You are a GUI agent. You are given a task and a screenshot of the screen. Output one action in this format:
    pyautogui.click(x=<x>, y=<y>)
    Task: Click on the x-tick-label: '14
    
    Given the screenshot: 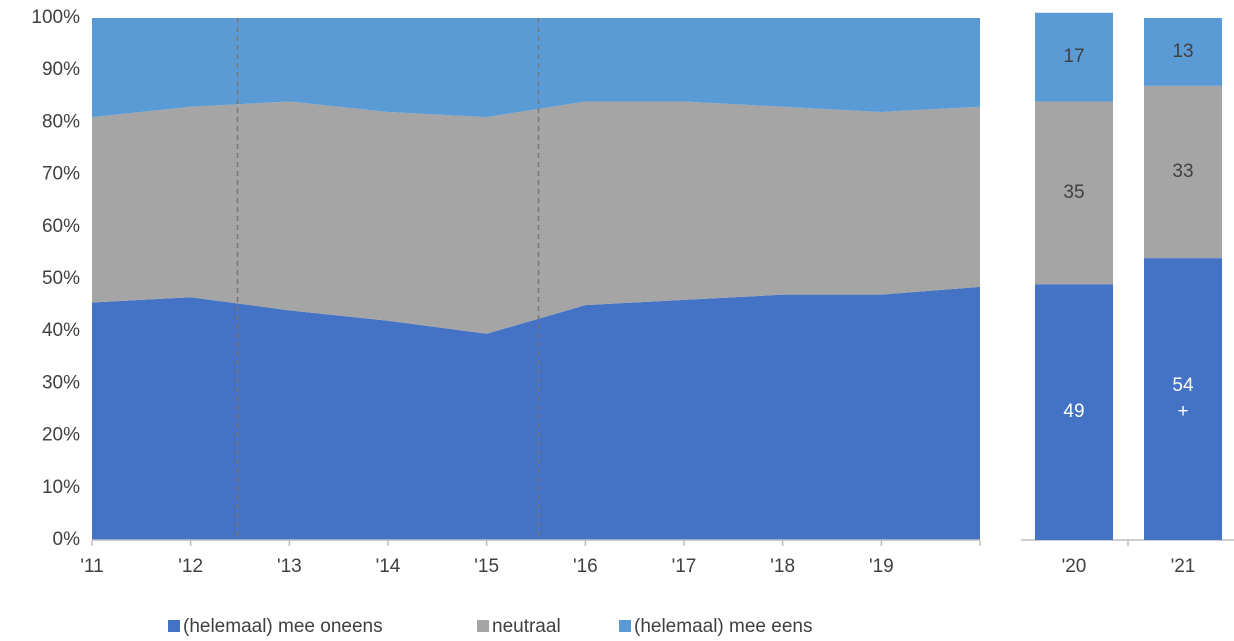 What is the action you would take?
    pyautogui.click(x=388, y=566)
    